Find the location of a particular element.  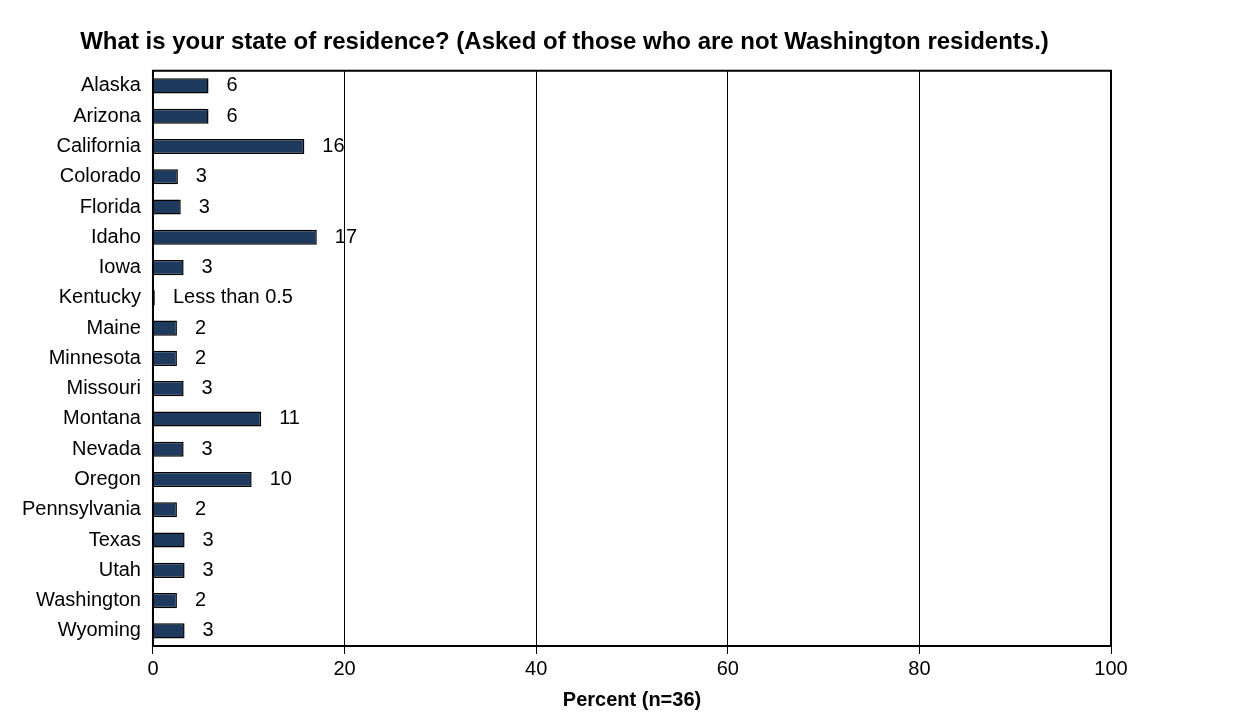

data-label: 10 is located at coordinates (280, 478).